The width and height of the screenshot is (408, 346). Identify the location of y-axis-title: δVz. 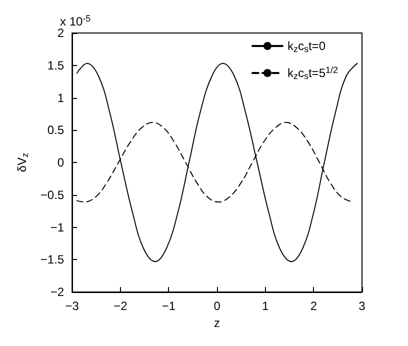
(22, 162).